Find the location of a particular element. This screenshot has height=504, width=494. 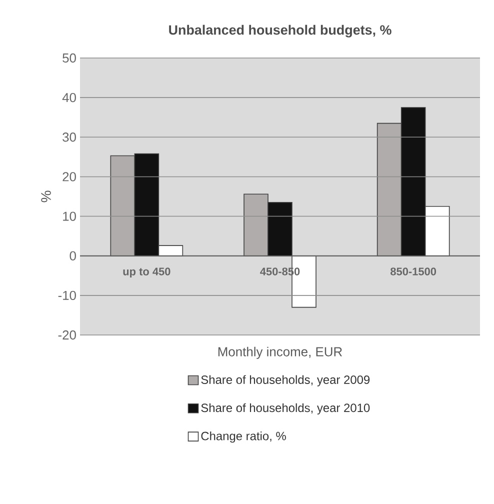

y-tick-label: 10 is located at coordinates (69, 216).